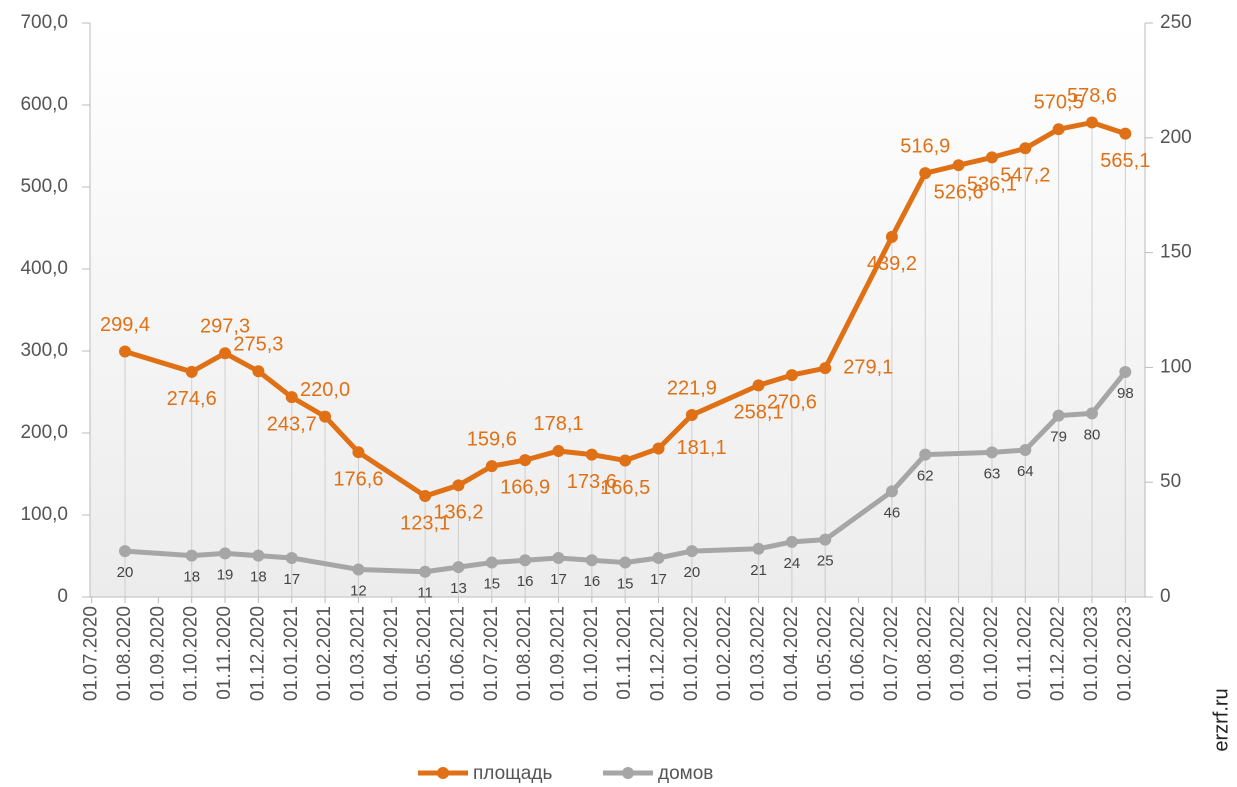 This screenshot has width=1237, height=787. Describe the element at coordinates (825, 561) in the screenshot. I see `data-label: 25` at that location.